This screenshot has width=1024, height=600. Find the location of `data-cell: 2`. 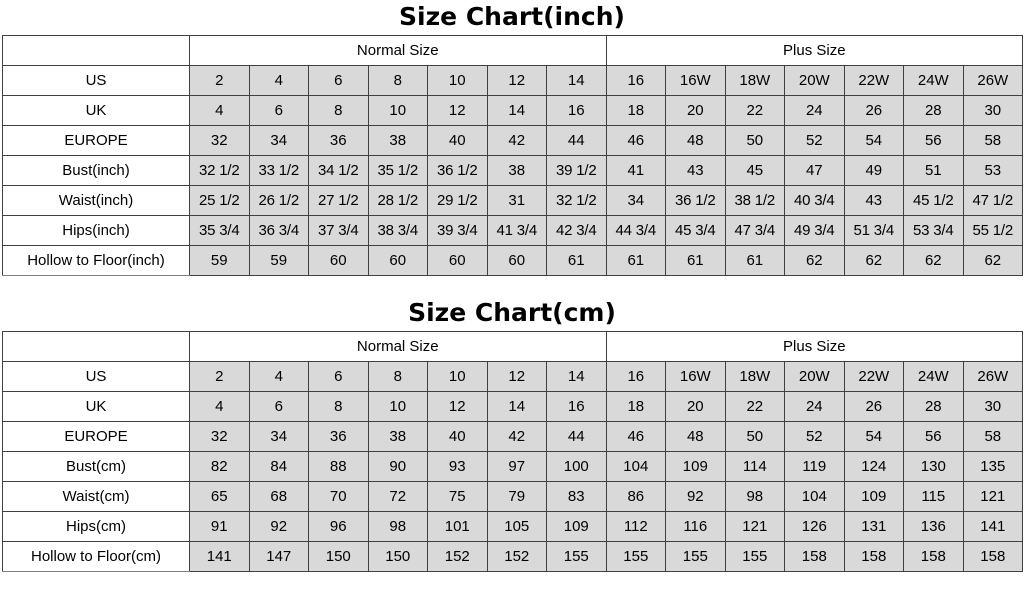

data-cell: 2 is located at coordinates (219, 376).